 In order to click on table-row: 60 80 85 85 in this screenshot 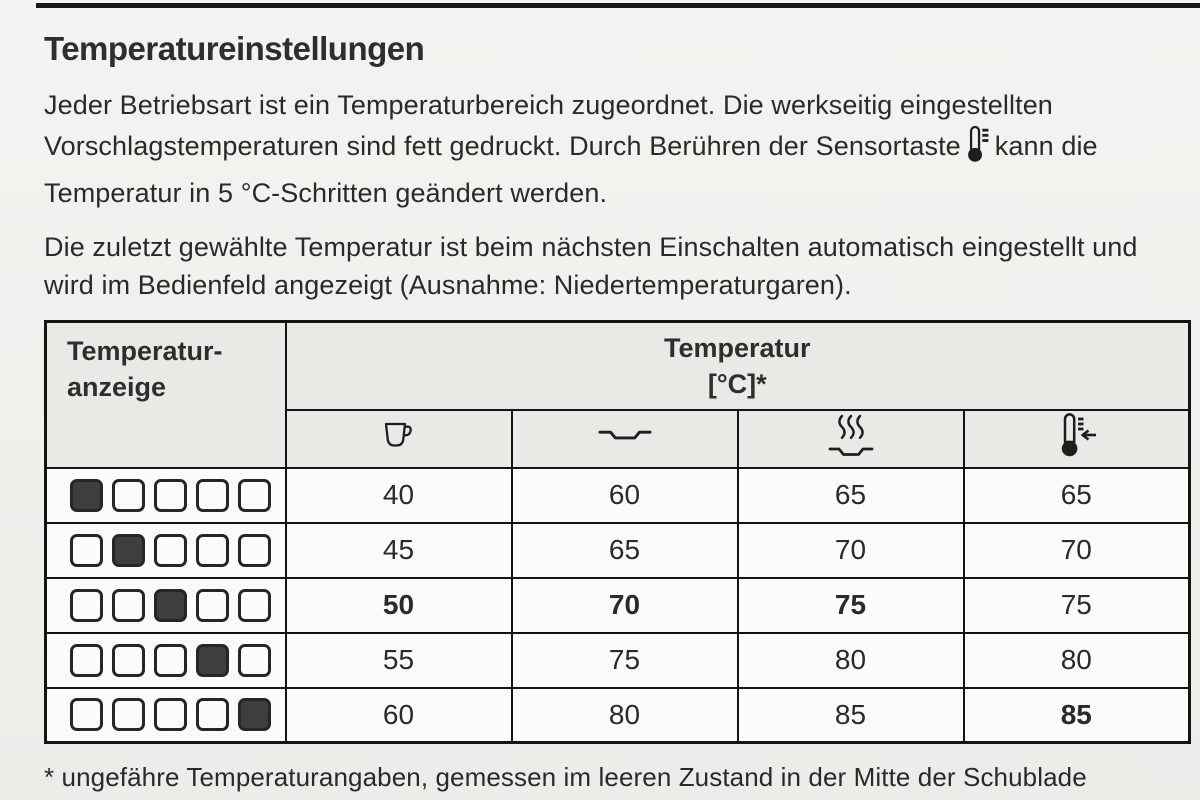, I will do `click(617, 715)`.